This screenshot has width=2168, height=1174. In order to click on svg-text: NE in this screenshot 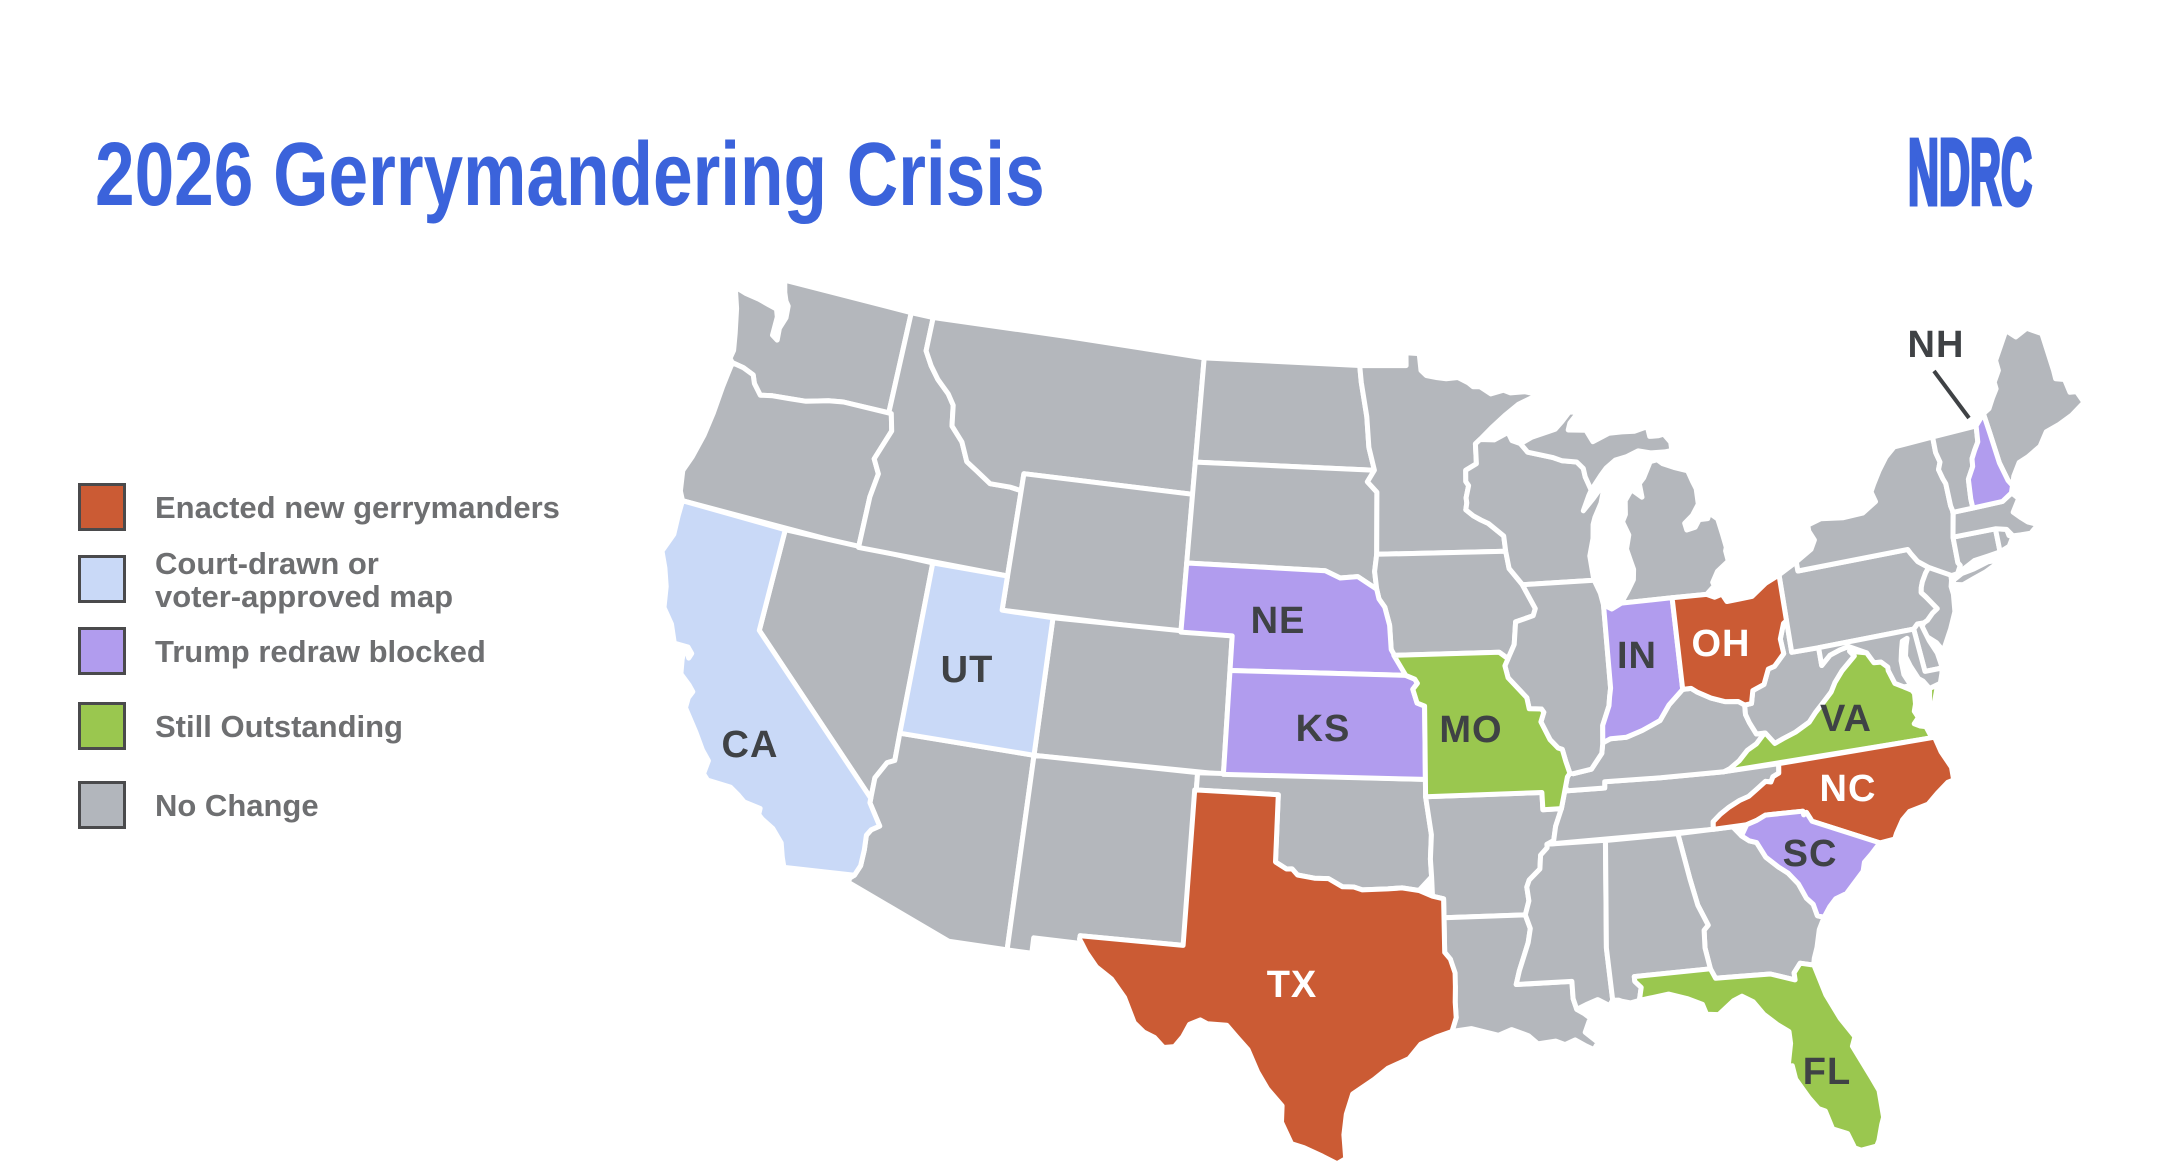, I will do `click(1278, 621)`.